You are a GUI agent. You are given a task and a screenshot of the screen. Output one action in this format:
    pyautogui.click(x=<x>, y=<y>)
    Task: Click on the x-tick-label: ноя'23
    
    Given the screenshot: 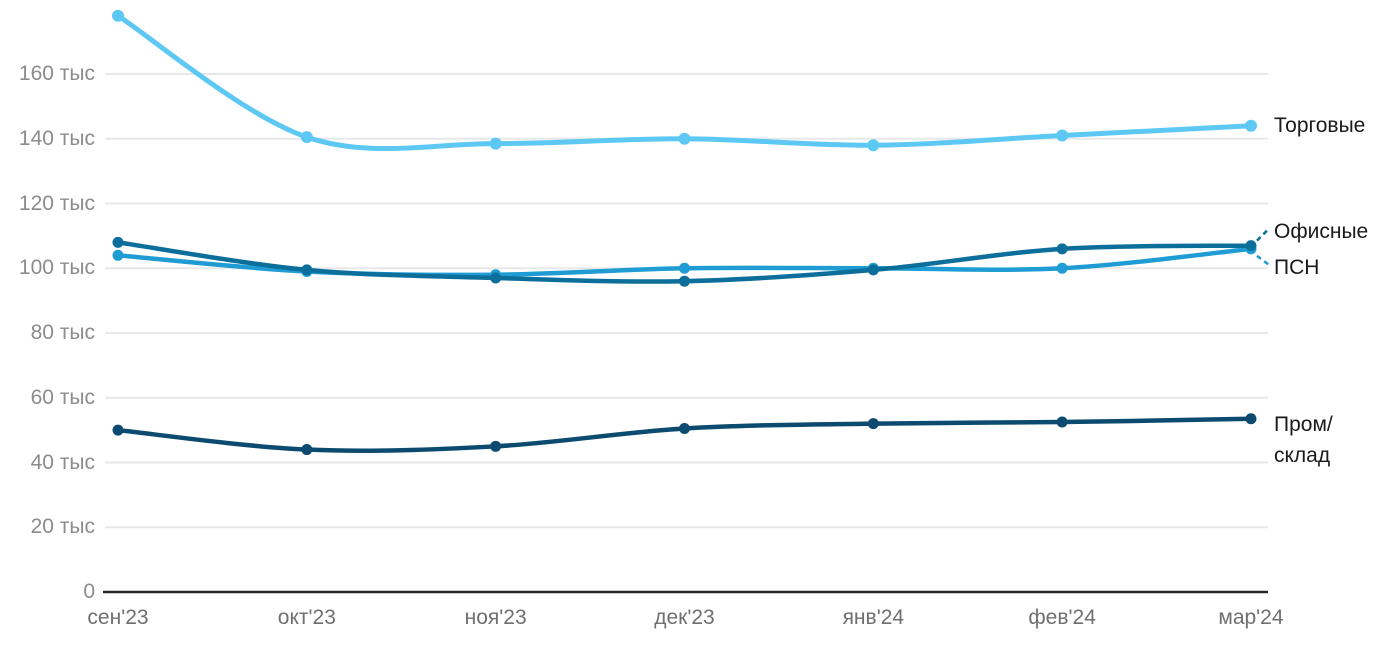 What is the action you would take?
    pyautogui.click(x=495, y=617)
    